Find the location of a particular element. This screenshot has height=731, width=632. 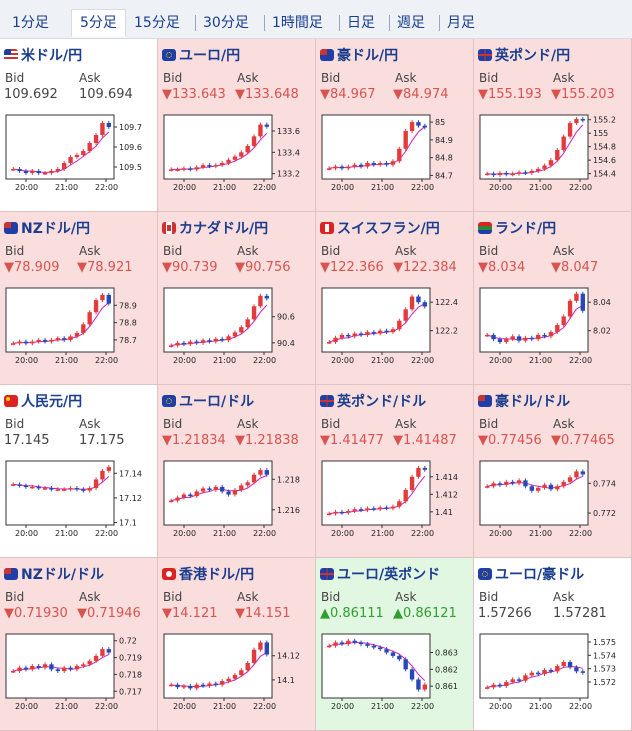

mini-price-chart: 1.414 1.412 1.41 20:00 21:00 22:00 is located at coordinates (394, 498).